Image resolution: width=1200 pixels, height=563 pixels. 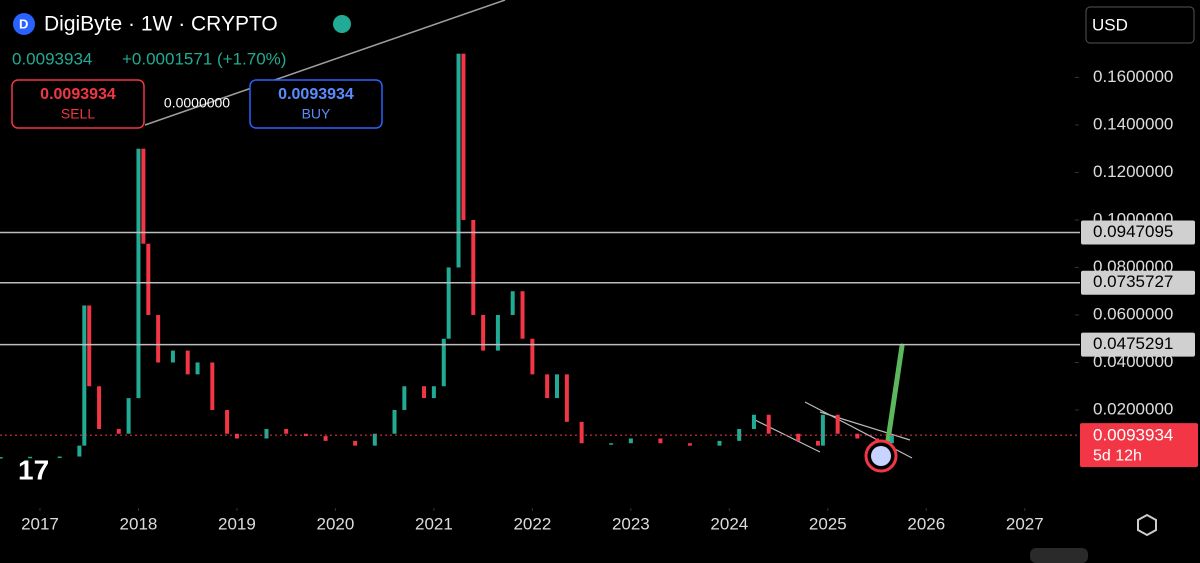 What do you see at coordinates (78, 104) in the screenshot?
I see `sell-button` at bounding box center [78, 104].